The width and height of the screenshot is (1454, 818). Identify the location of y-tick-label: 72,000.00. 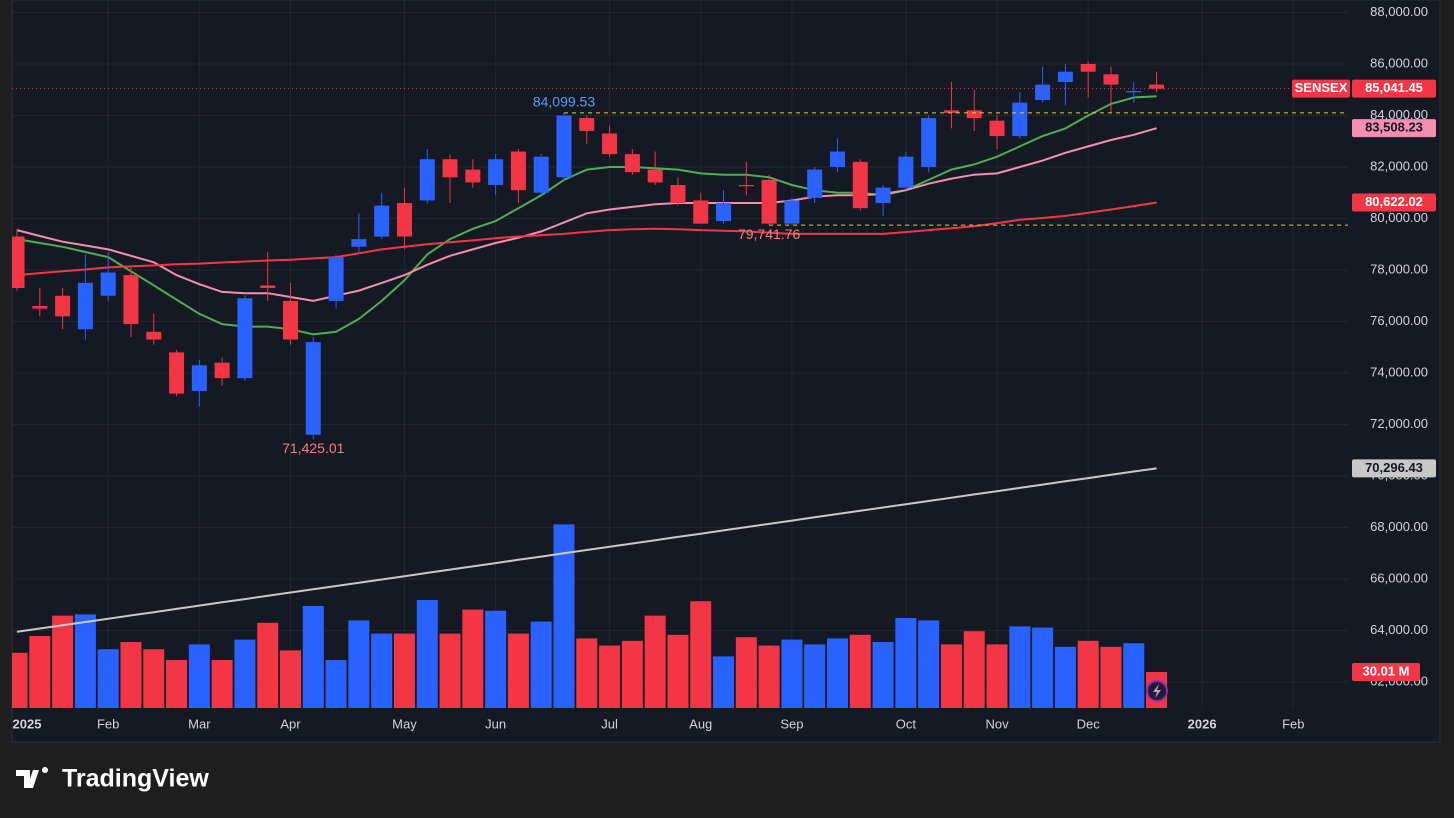
(1399, 423).